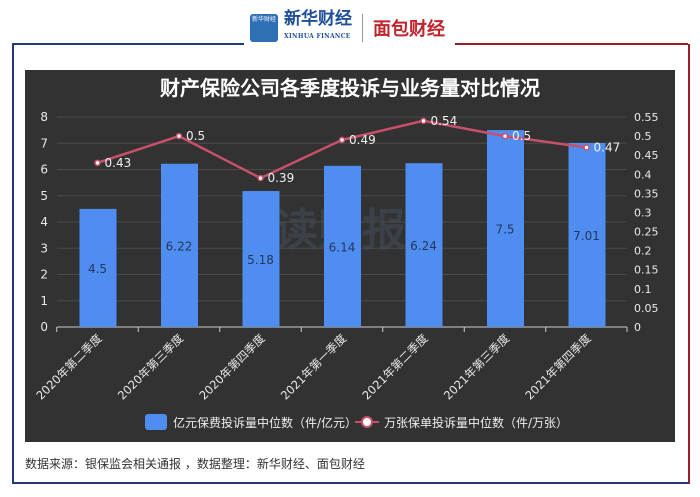 This screenshot has height=497, width=700. Describe the element at coordinates (69, 367) in the screenshot. I see `x-tick-label: 2020年第二季度` at that location.